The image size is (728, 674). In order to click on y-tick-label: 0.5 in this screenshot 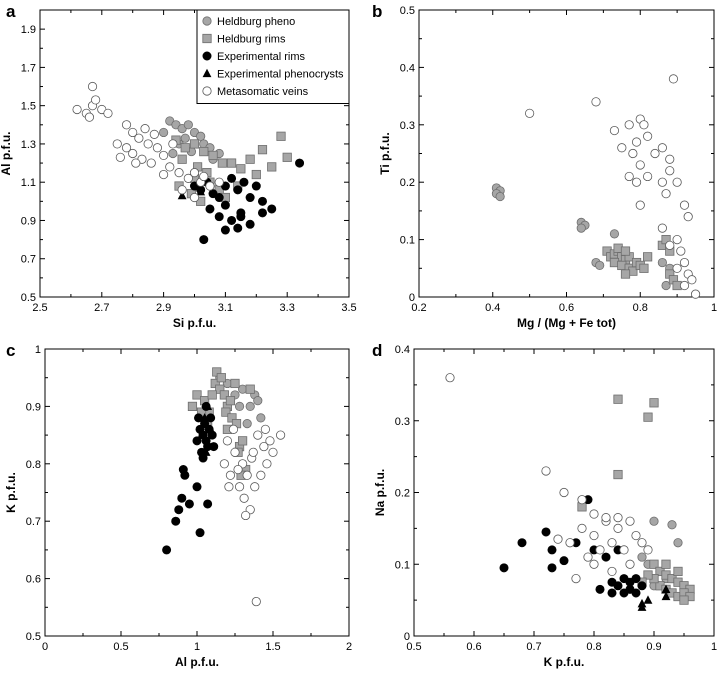, I will do `click(407, 11)`.